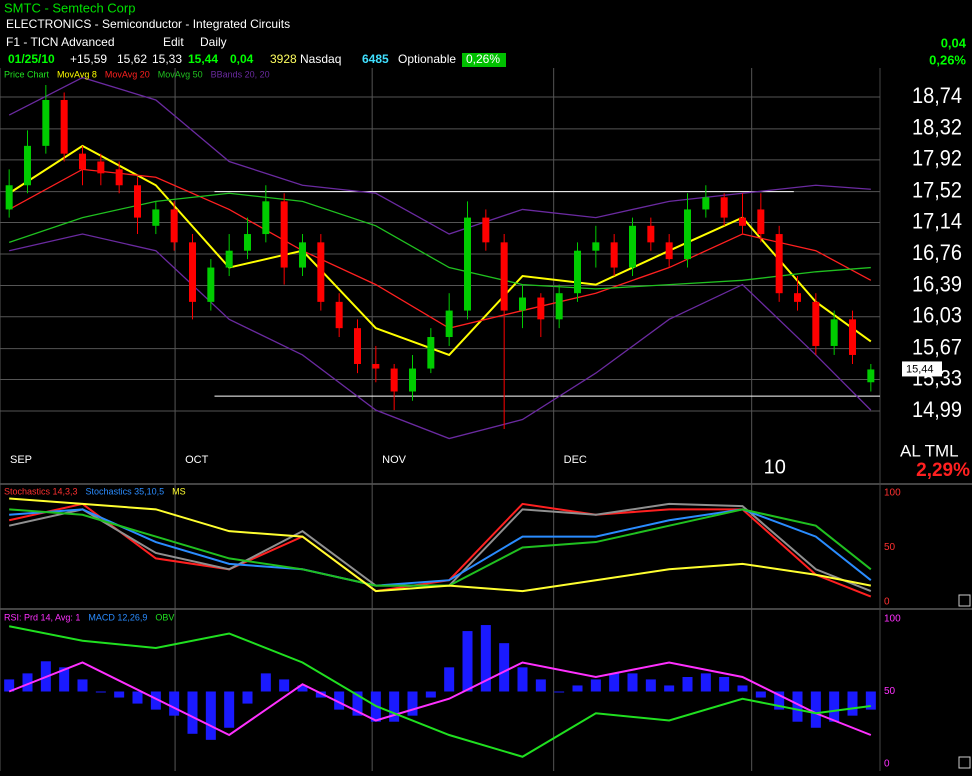 The image size is (972, 776). I want to click on last-price-tag, so click(922, 369).